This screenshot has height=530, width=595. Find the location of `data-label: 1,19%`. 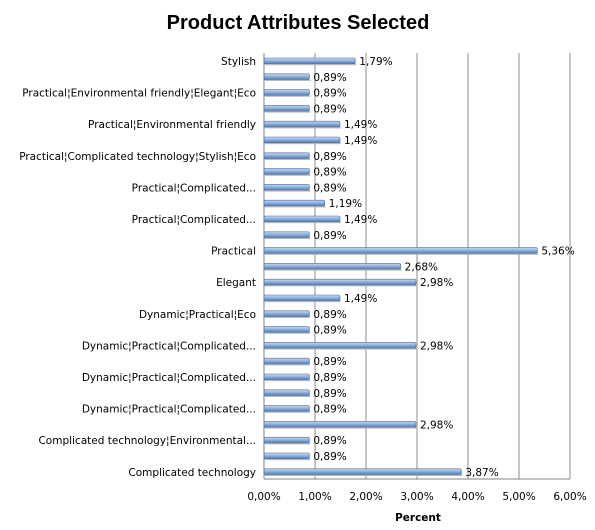

data-label: 1,19% is located at coordinates (345, 204).